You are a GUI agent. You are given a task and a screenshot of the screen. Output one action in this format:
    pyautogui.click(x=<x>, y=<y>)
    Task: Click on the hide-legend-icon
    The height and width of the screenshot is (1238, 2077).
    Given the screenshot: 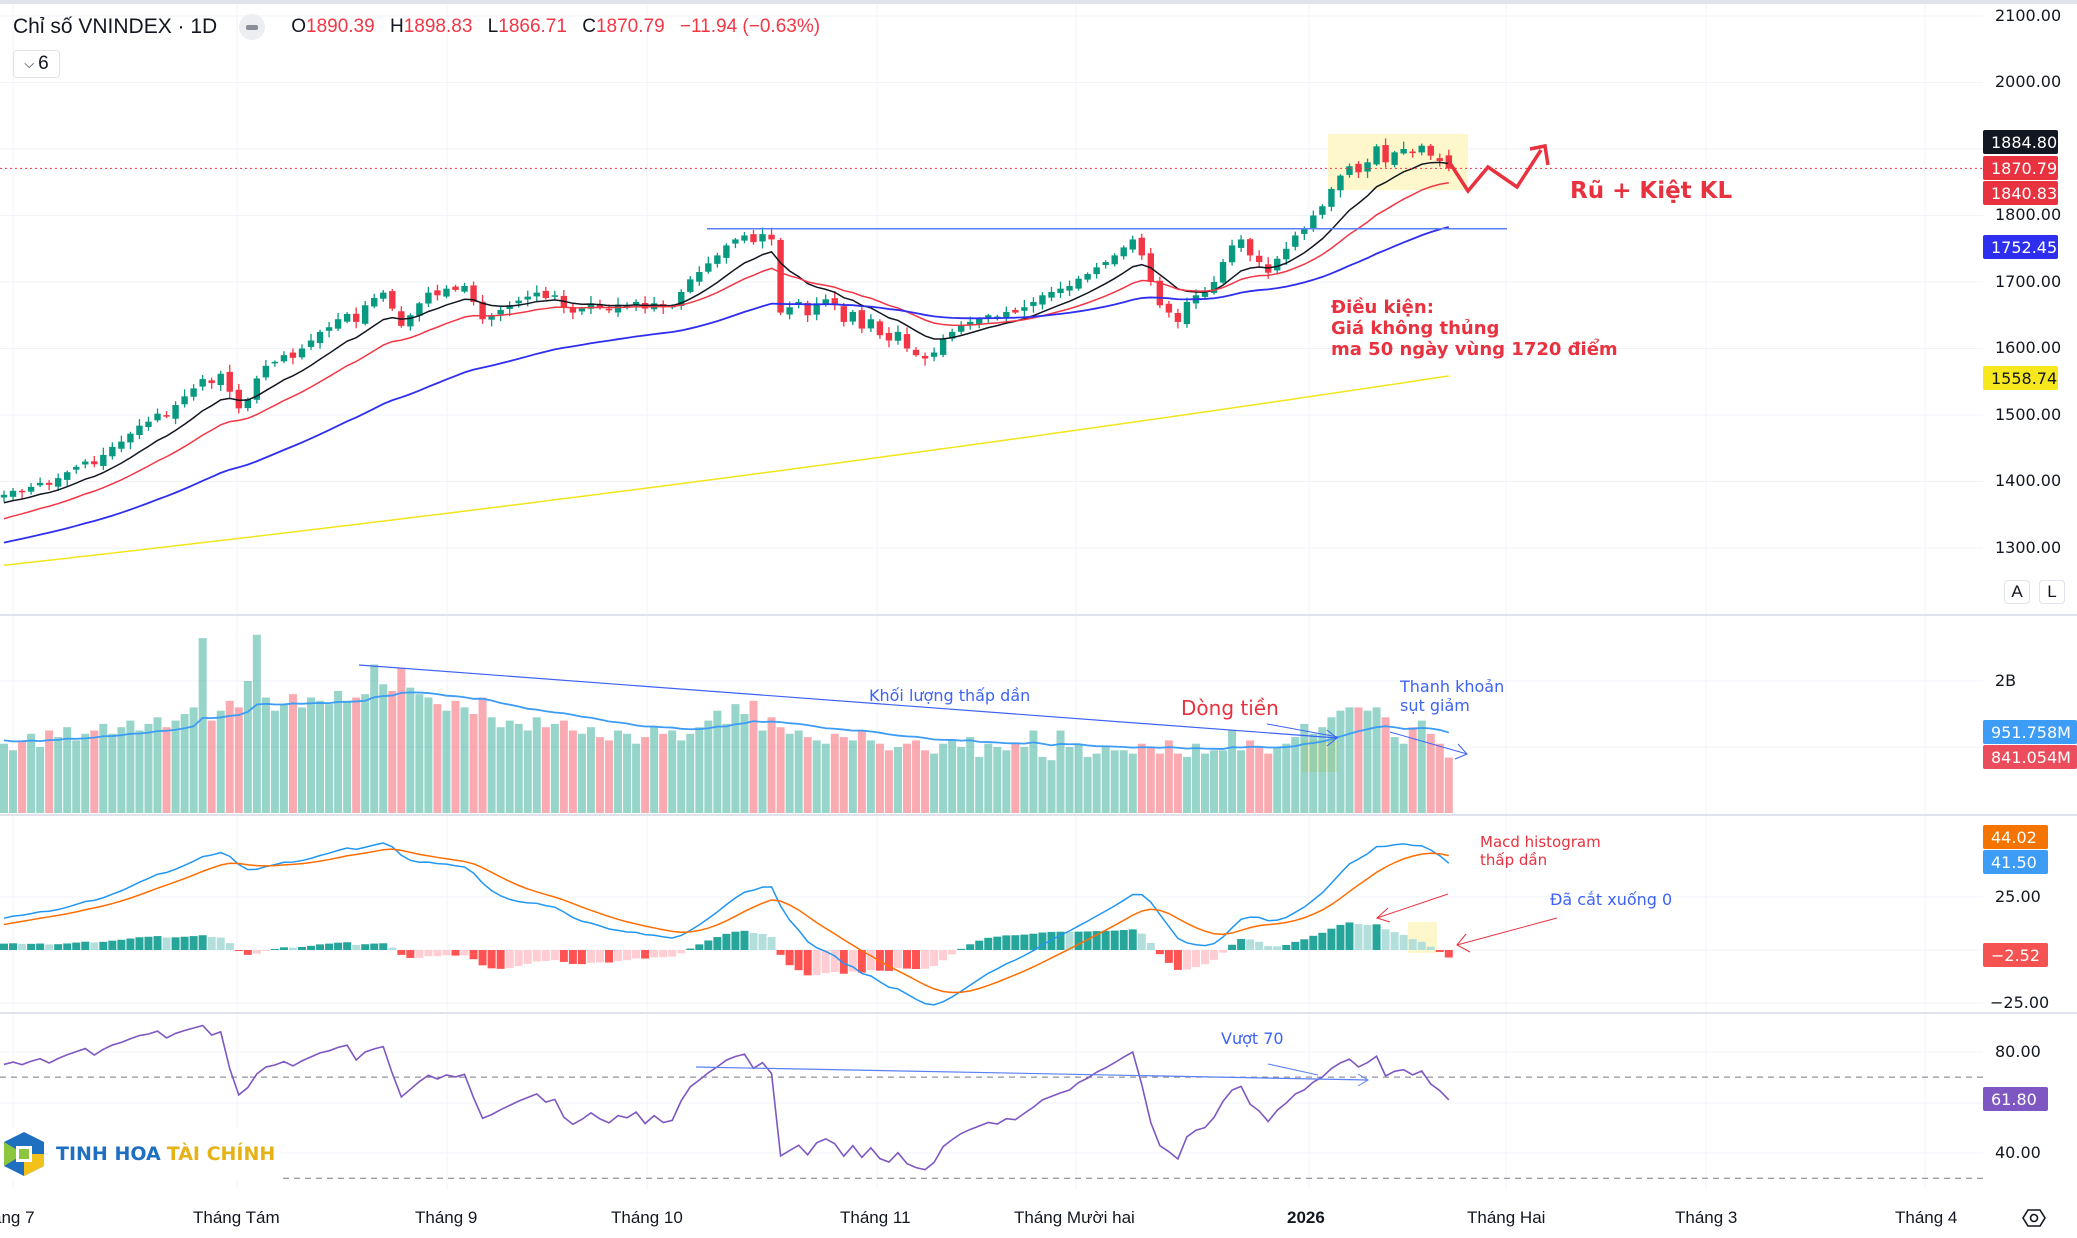 What is the action you would take?
    pyautogui.click(x=252, y=27)
    